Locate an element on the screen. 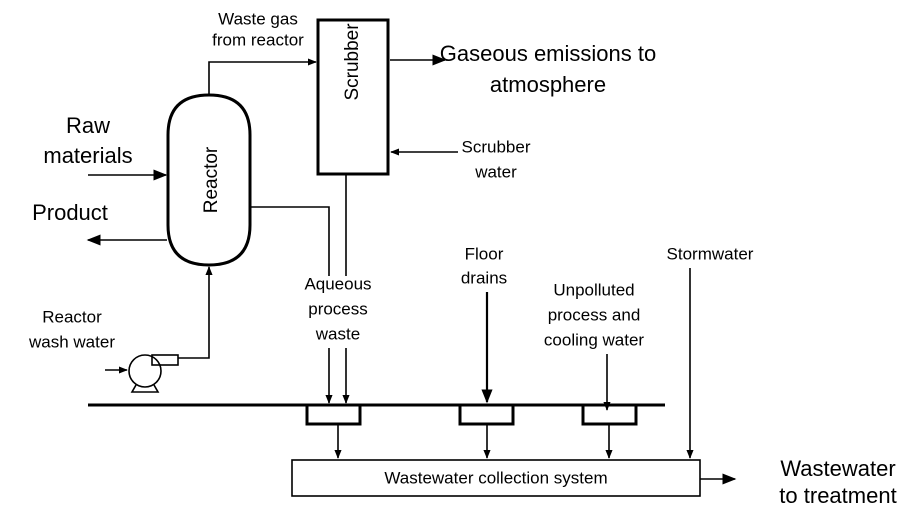 The height and width of the screenshot is (508, 903). wash-water-line is located at coordinates (195, 312).